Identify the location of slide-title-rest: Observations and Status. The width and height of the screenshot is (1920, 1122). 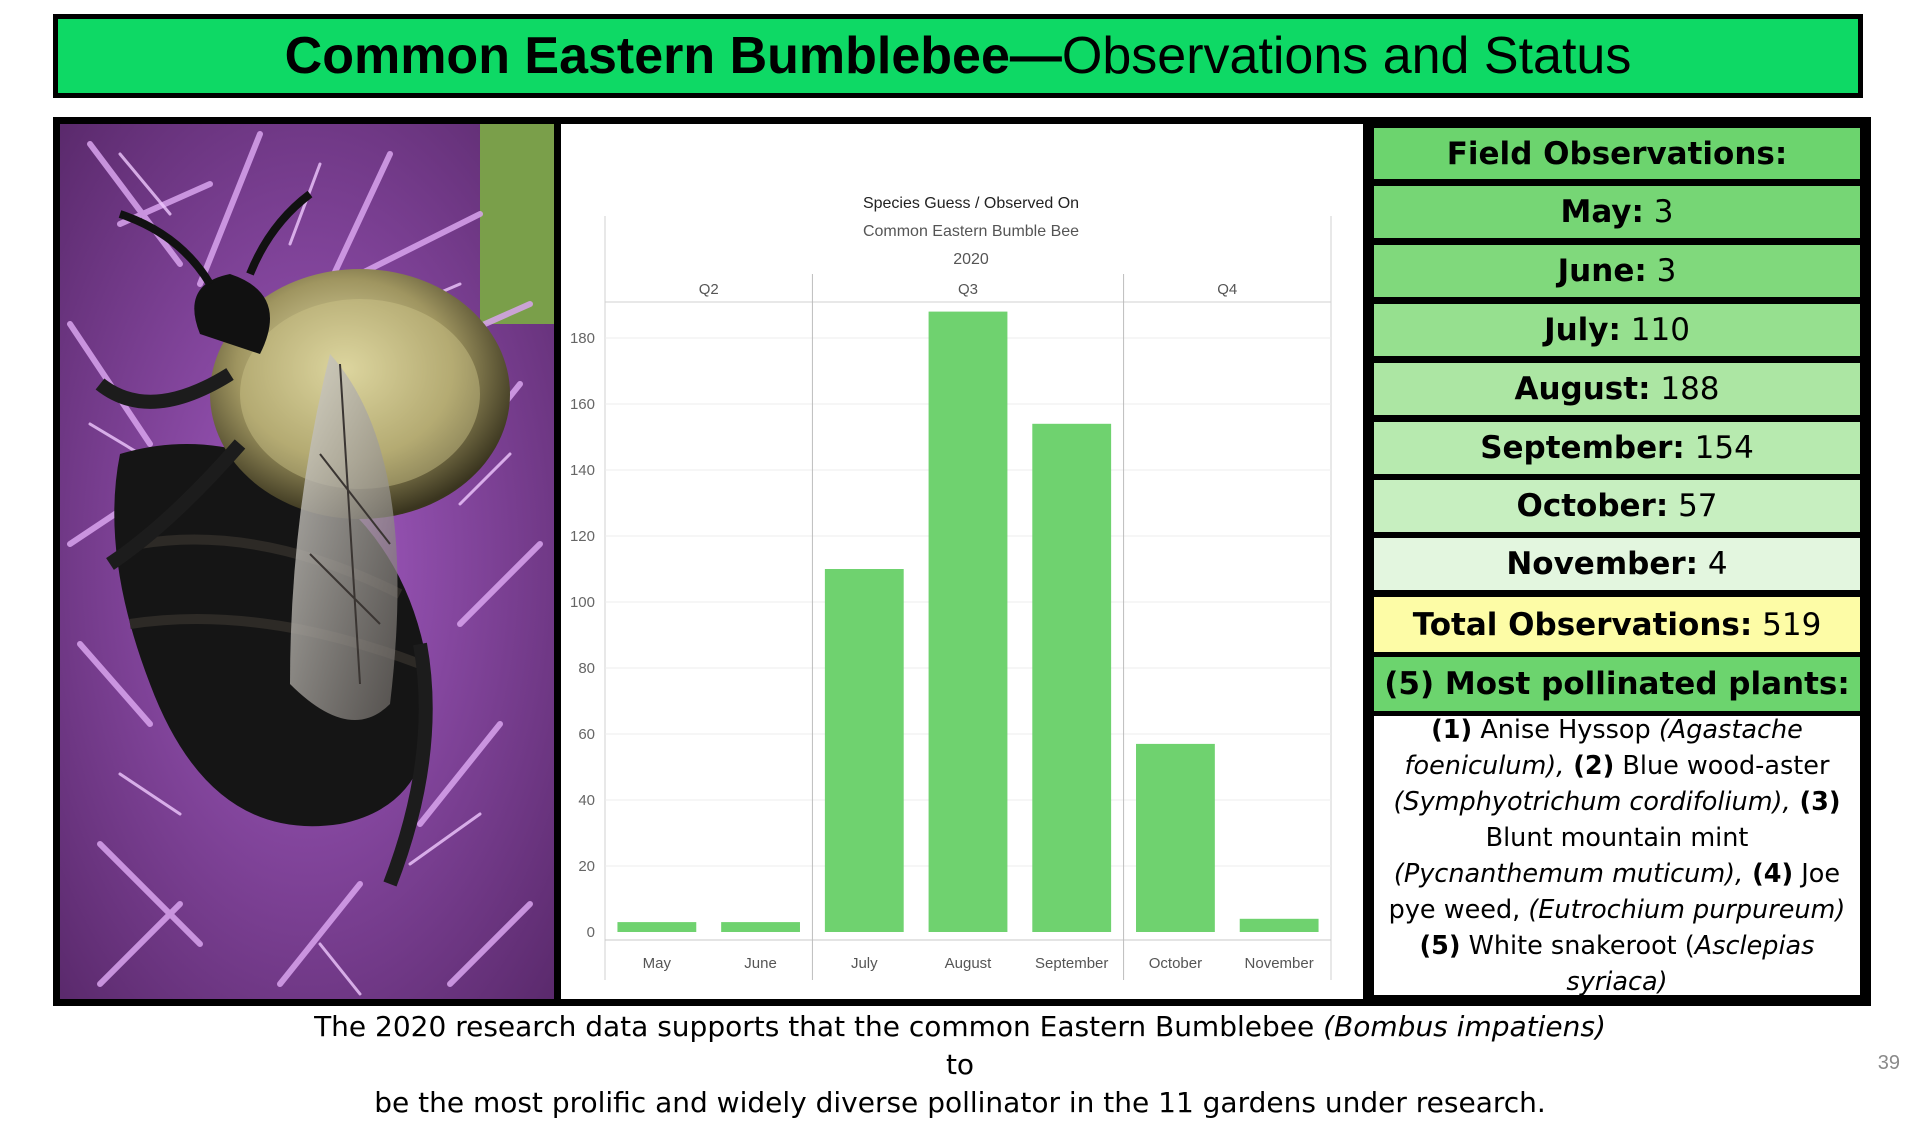
(1346, 56).